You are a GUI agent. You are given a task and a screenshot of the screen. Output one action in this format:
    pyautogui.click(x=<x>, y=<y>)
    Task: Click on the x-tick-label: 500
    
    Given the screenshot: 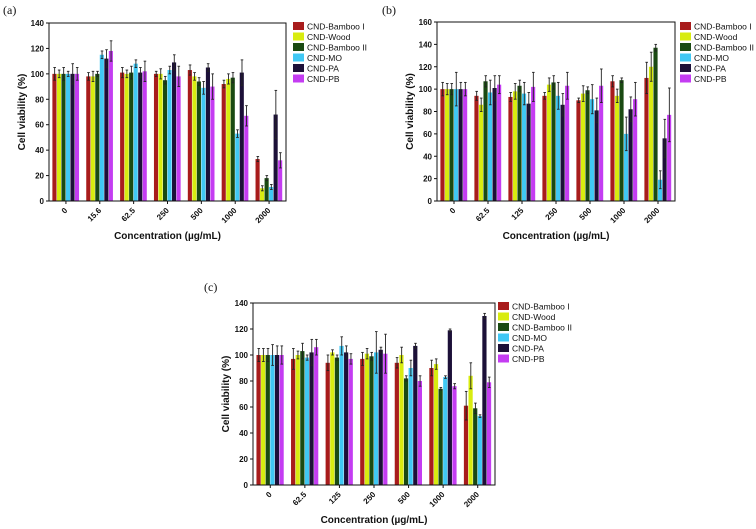 What is the action you would take?
    pyautogui.click(x=586, y=214)
    